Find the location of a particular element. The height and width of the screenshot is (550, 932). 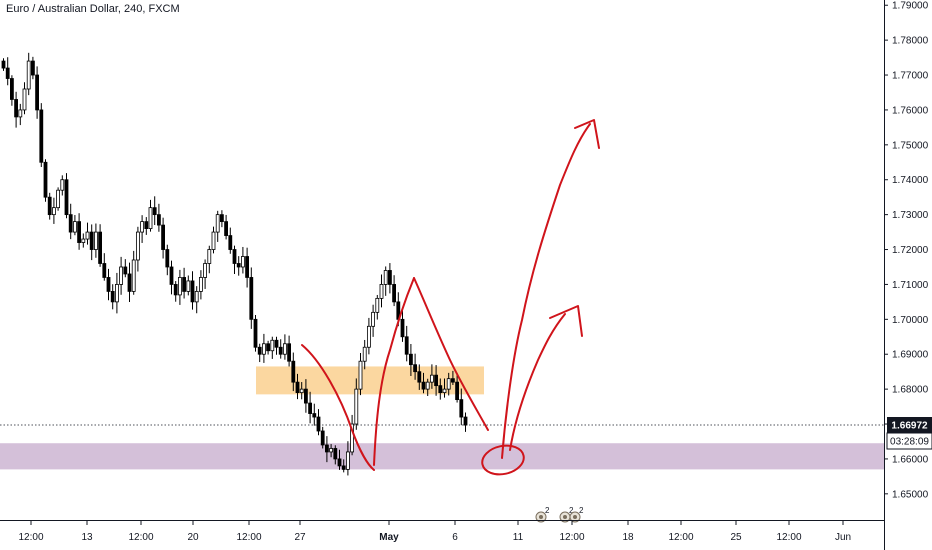

x-tick-label: 11 is located at coordinates (518, 537).